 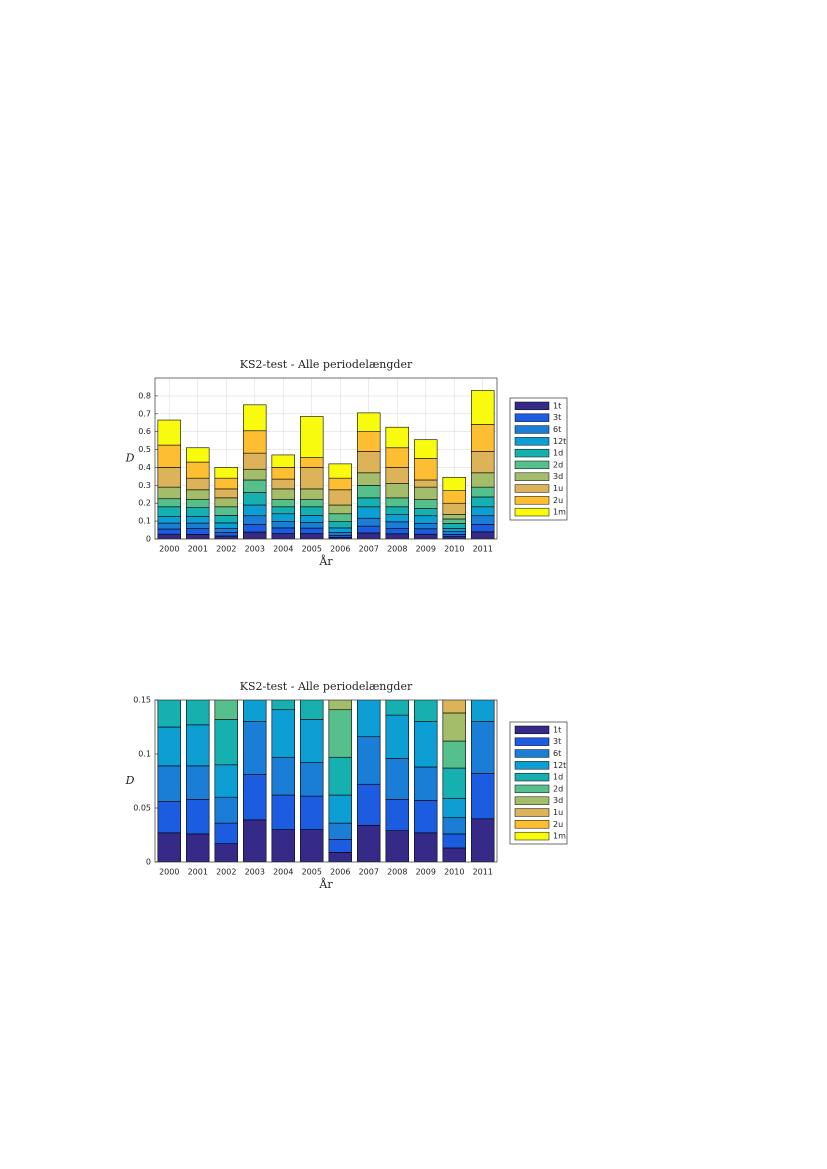 I want to click on legend-label: 3t, so click(x=557, y=417).